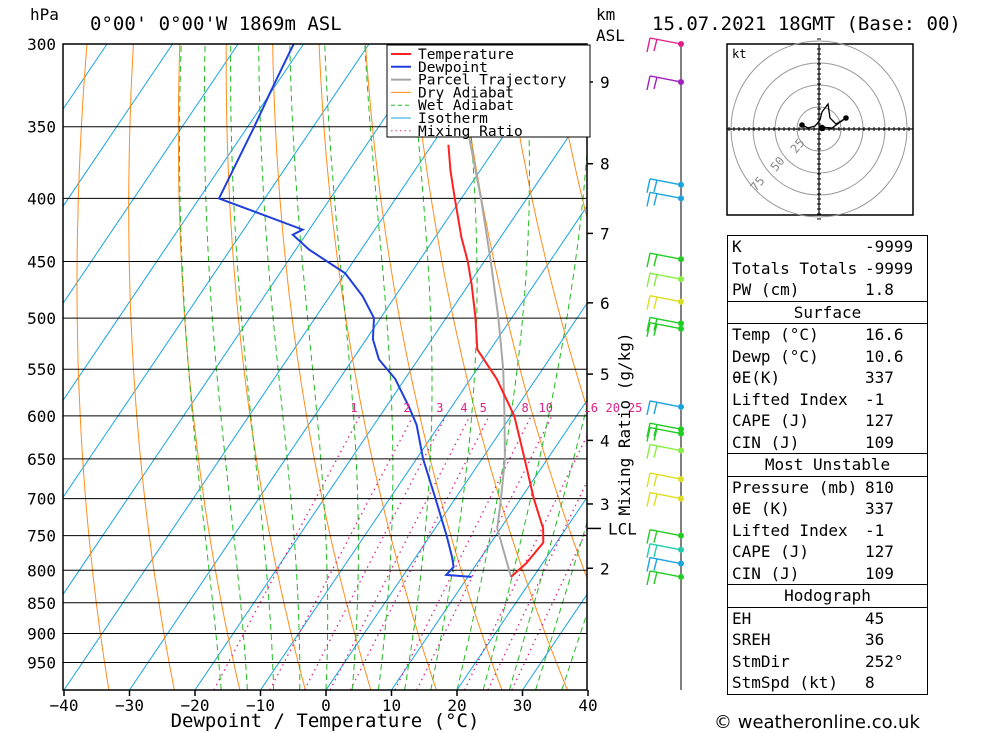 Image resolution: width=1000 pixels, height=733 pixels. I want to click on legend-label: Isotherm, so click(453, 119).